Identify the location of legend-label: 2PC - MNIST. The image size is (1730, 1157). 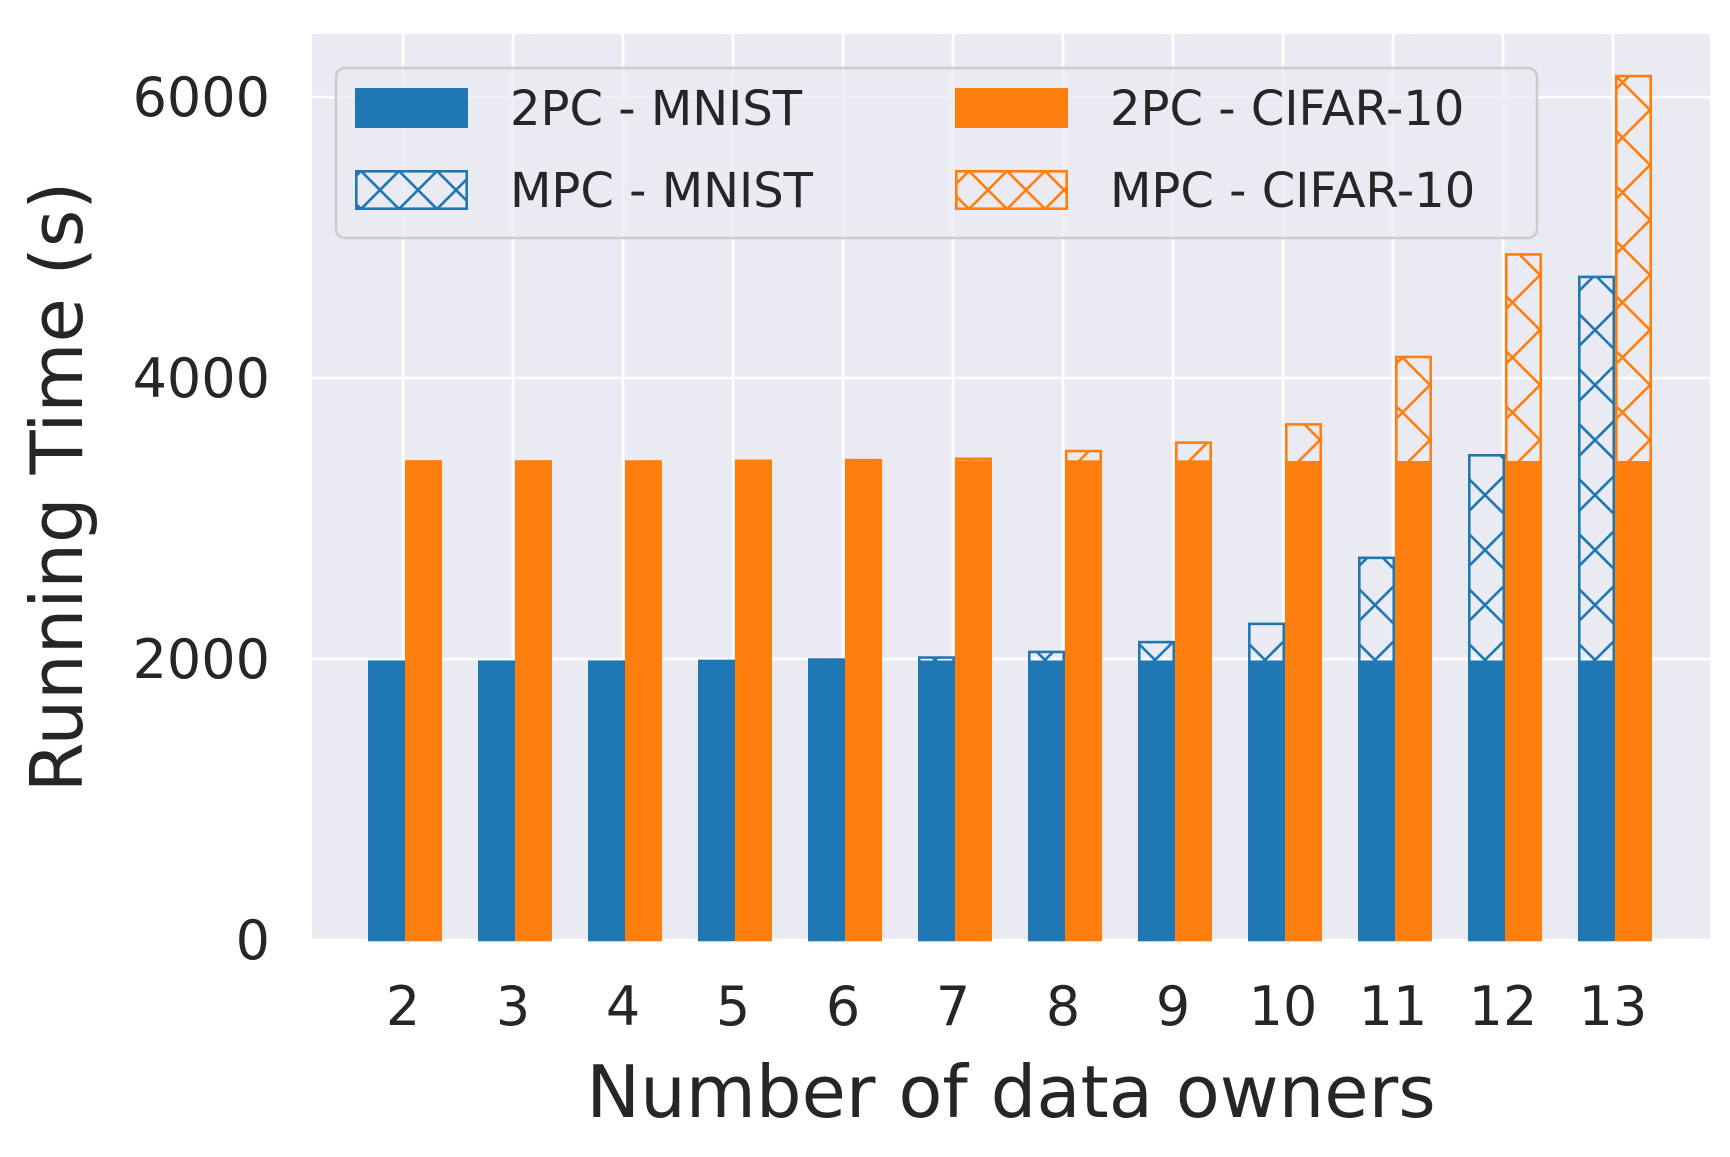
(656, 109).